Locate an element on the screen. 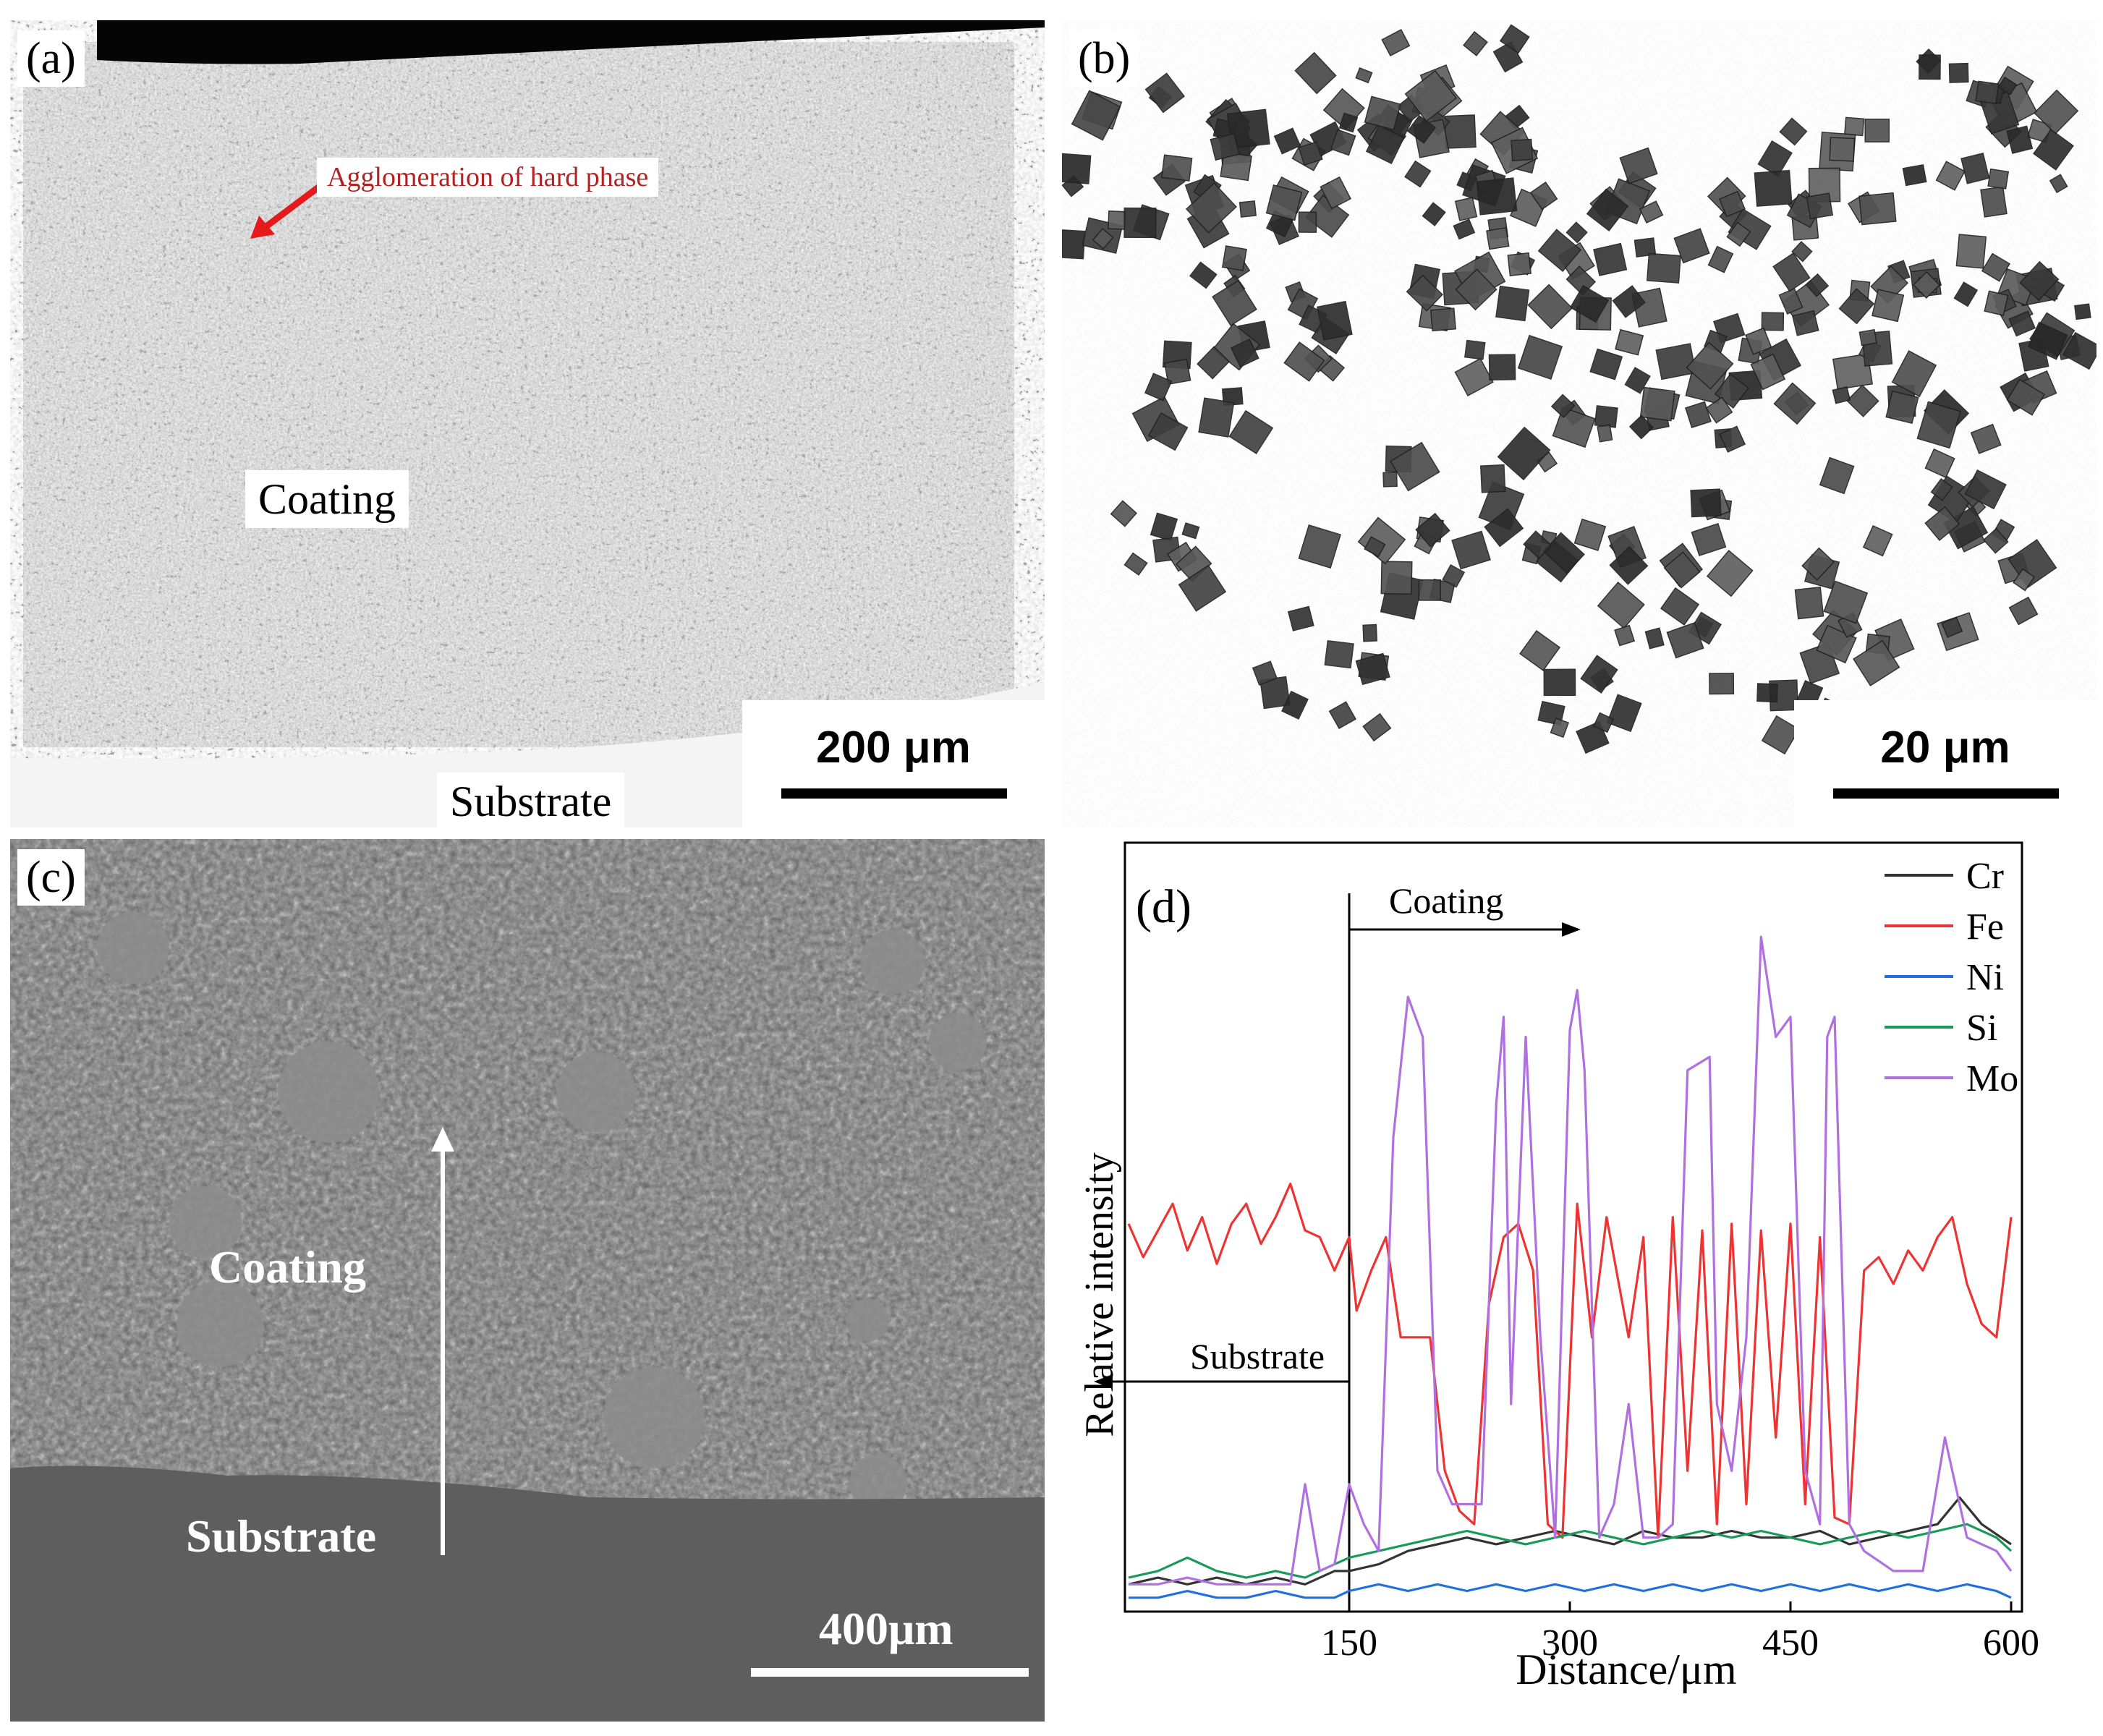 Image resolution: width=2103 pixels, height=1736 pixels. scale-bar-box-a: 200 μm is located at coordinates (893, 764).